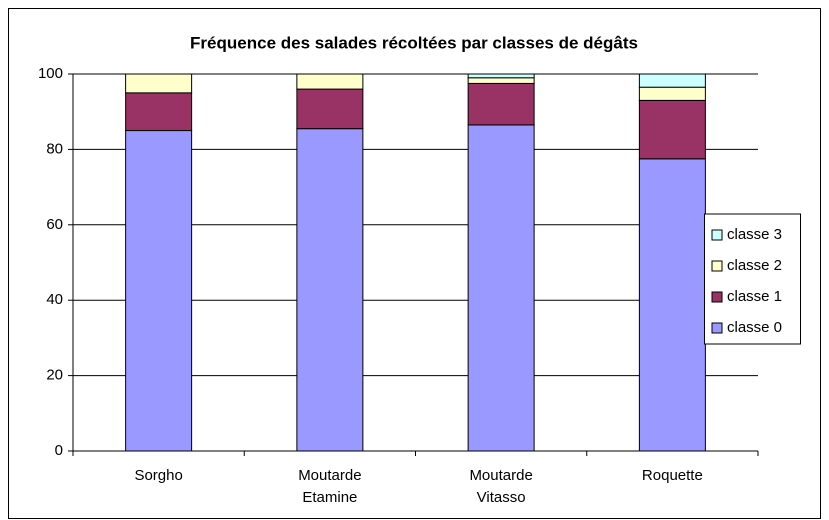 This screenshot has height=520, width=829. What do you see at coordinates (54, 224) in the screenshot?
I see `y-tick-label: 60` at bounding box center [54, 224].